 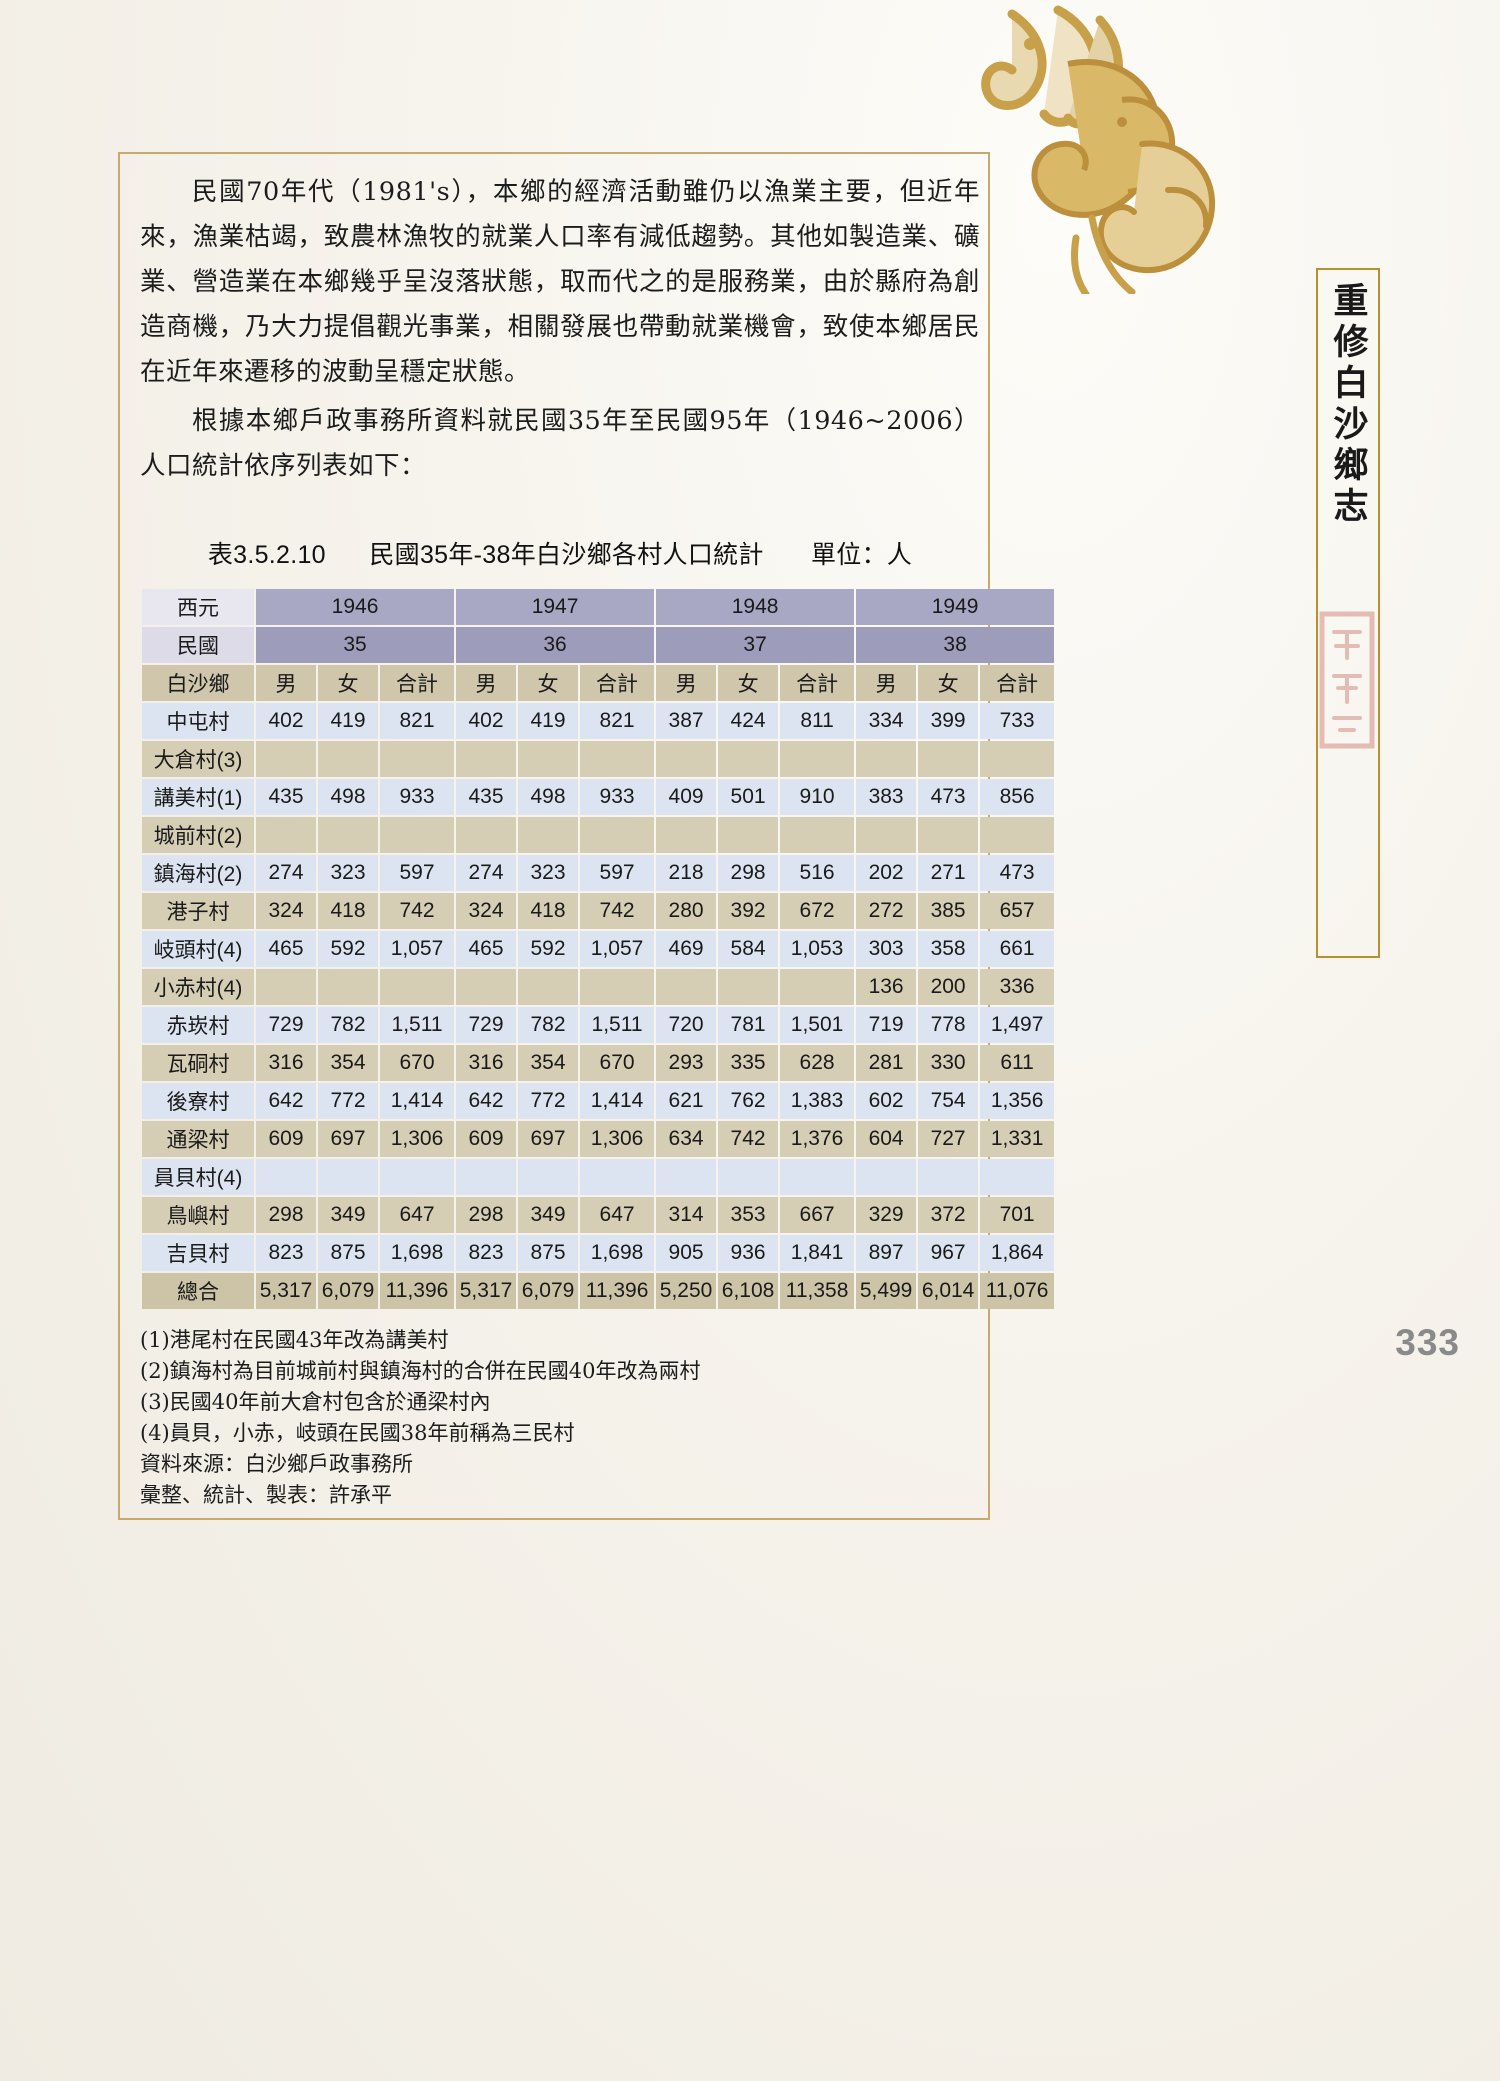 I want to click on population-cell: 324, so click(x=286, y=911).